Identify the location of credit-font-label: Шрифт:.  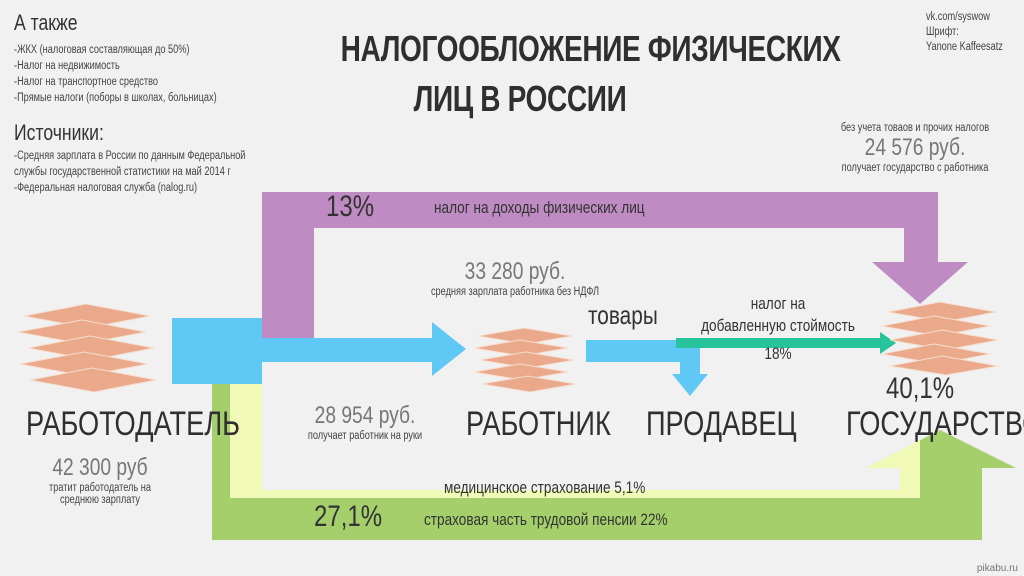
(942, 32).